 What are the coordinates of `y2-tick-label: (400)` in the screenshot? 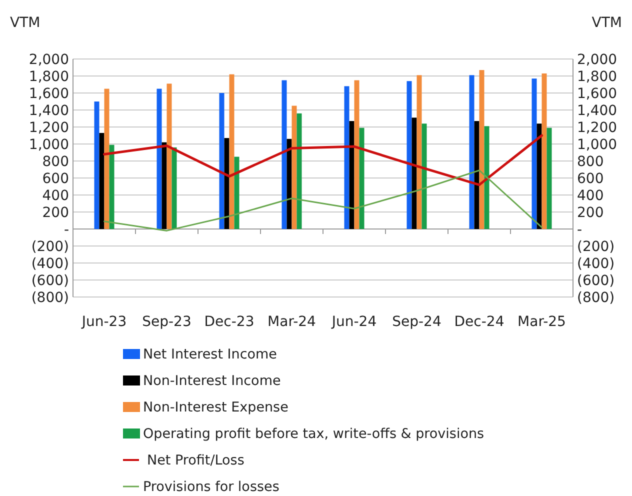 It's located at (596, 264).